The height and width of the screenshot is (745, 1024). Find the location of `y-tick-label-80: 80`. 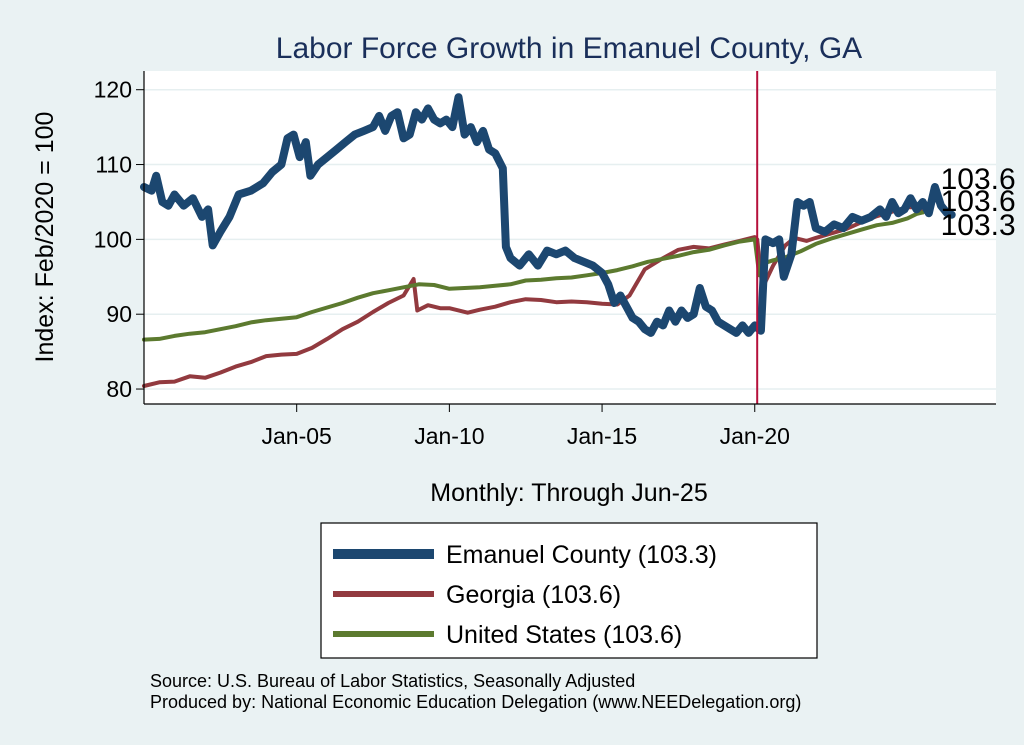

y-tick-label-80: 80 is located at coordinates (119, 389).